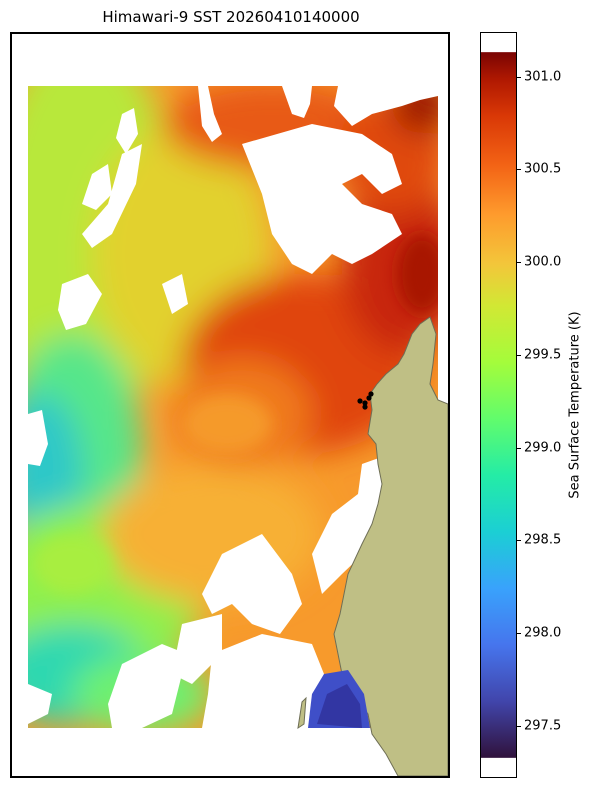 Image resolution: width=590 pixels, height=790 pixels. I want to click on colorbar-tick-label: 298.0, so click(543, 633).